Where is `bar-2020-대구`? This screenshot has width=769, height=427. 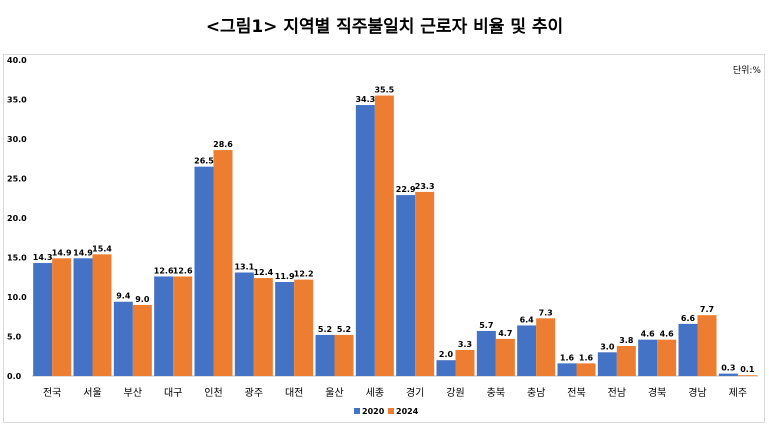 bar-2020-대구 is located at coordinates (164, 326).